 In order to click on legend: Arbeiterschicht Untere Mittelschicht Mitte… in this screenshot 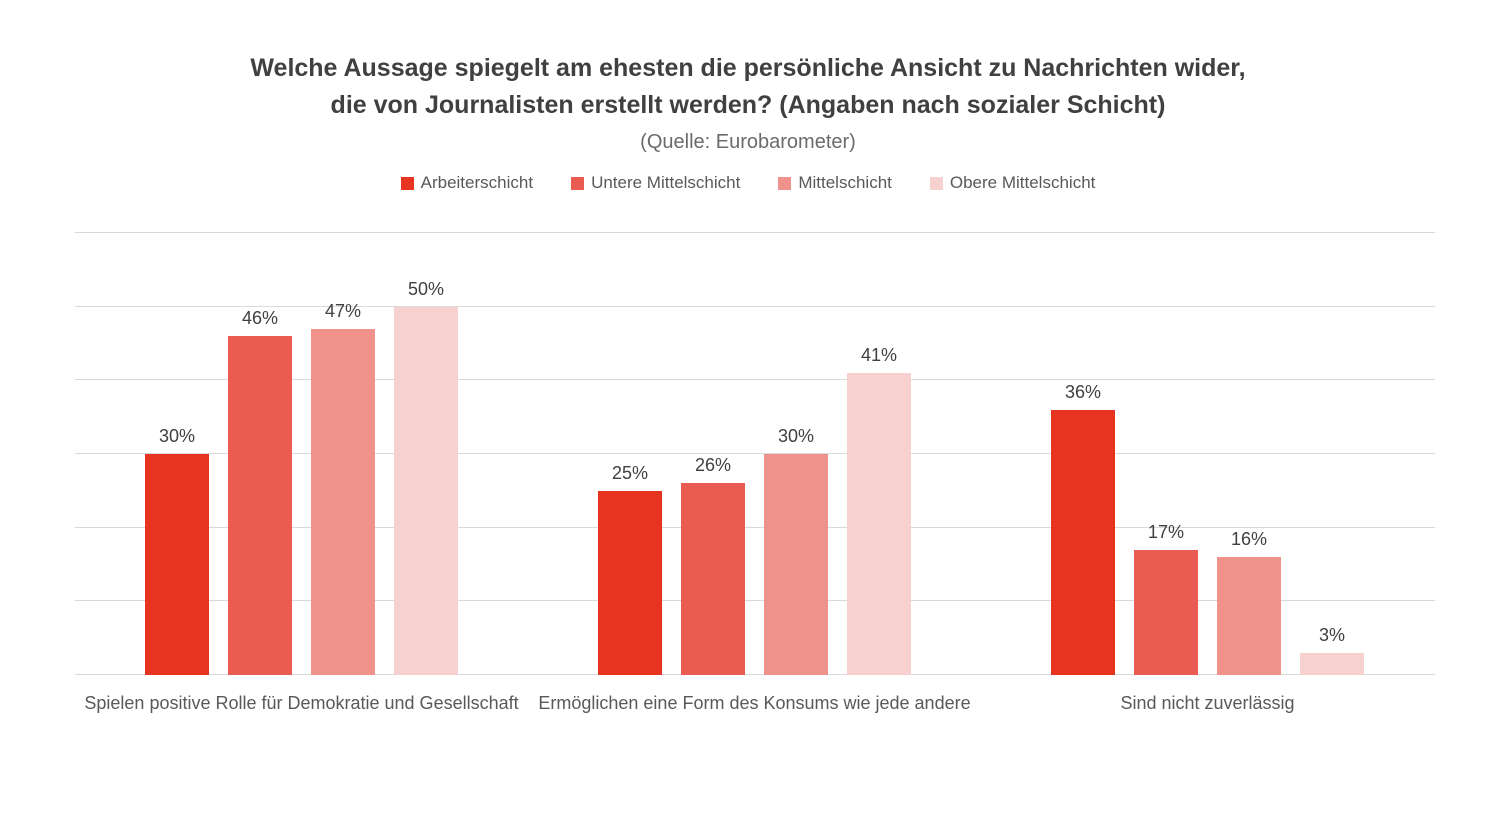, I will do `click(748, 183)`.